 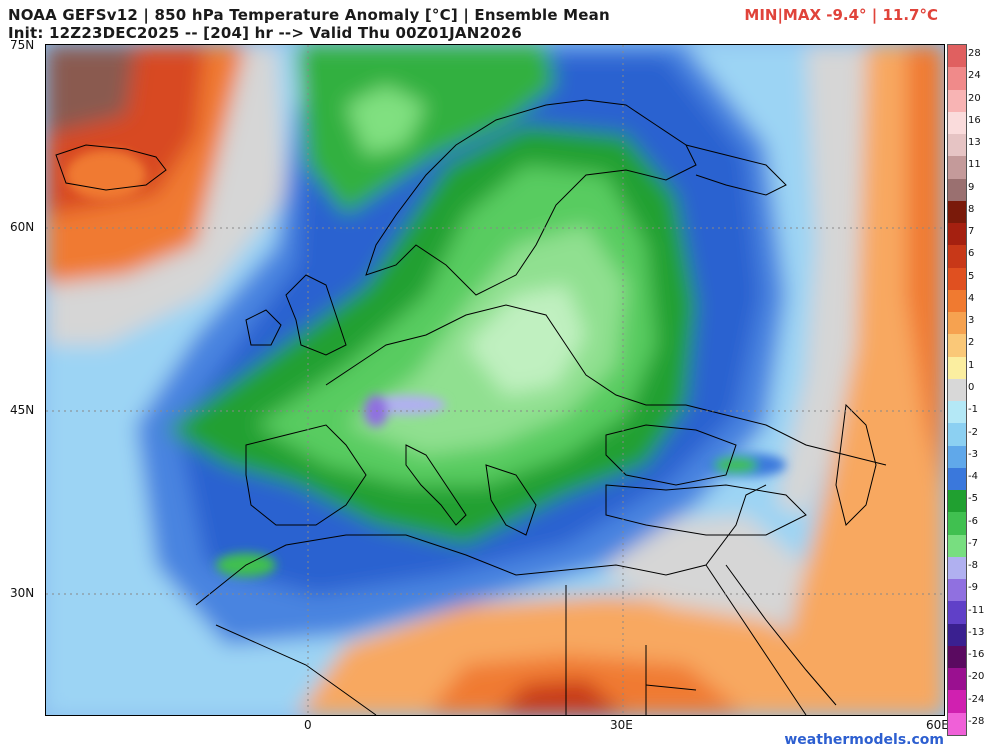 I want to click on lat-label-30n: 30N, so click(x=22, y=593).